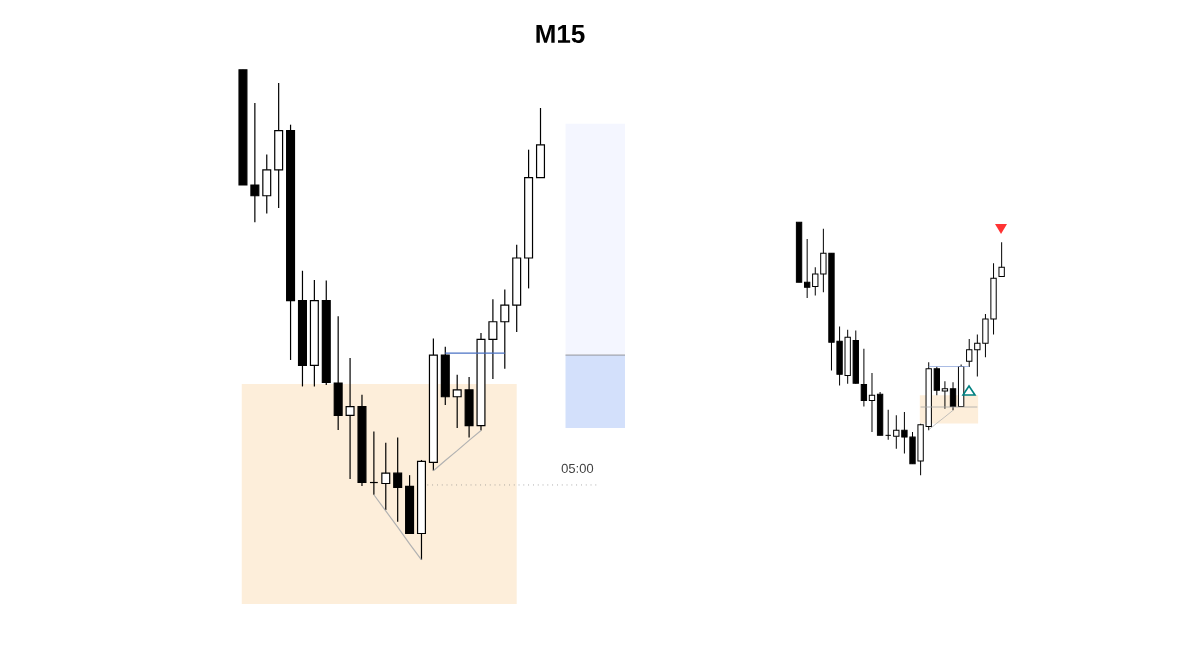 The height and width of the screenshot is (672, 1200). What do you see at coordinates (577, 468) in the screenshot?
I see `ref-line-label: 05:00` at bounding box center [577, 468].